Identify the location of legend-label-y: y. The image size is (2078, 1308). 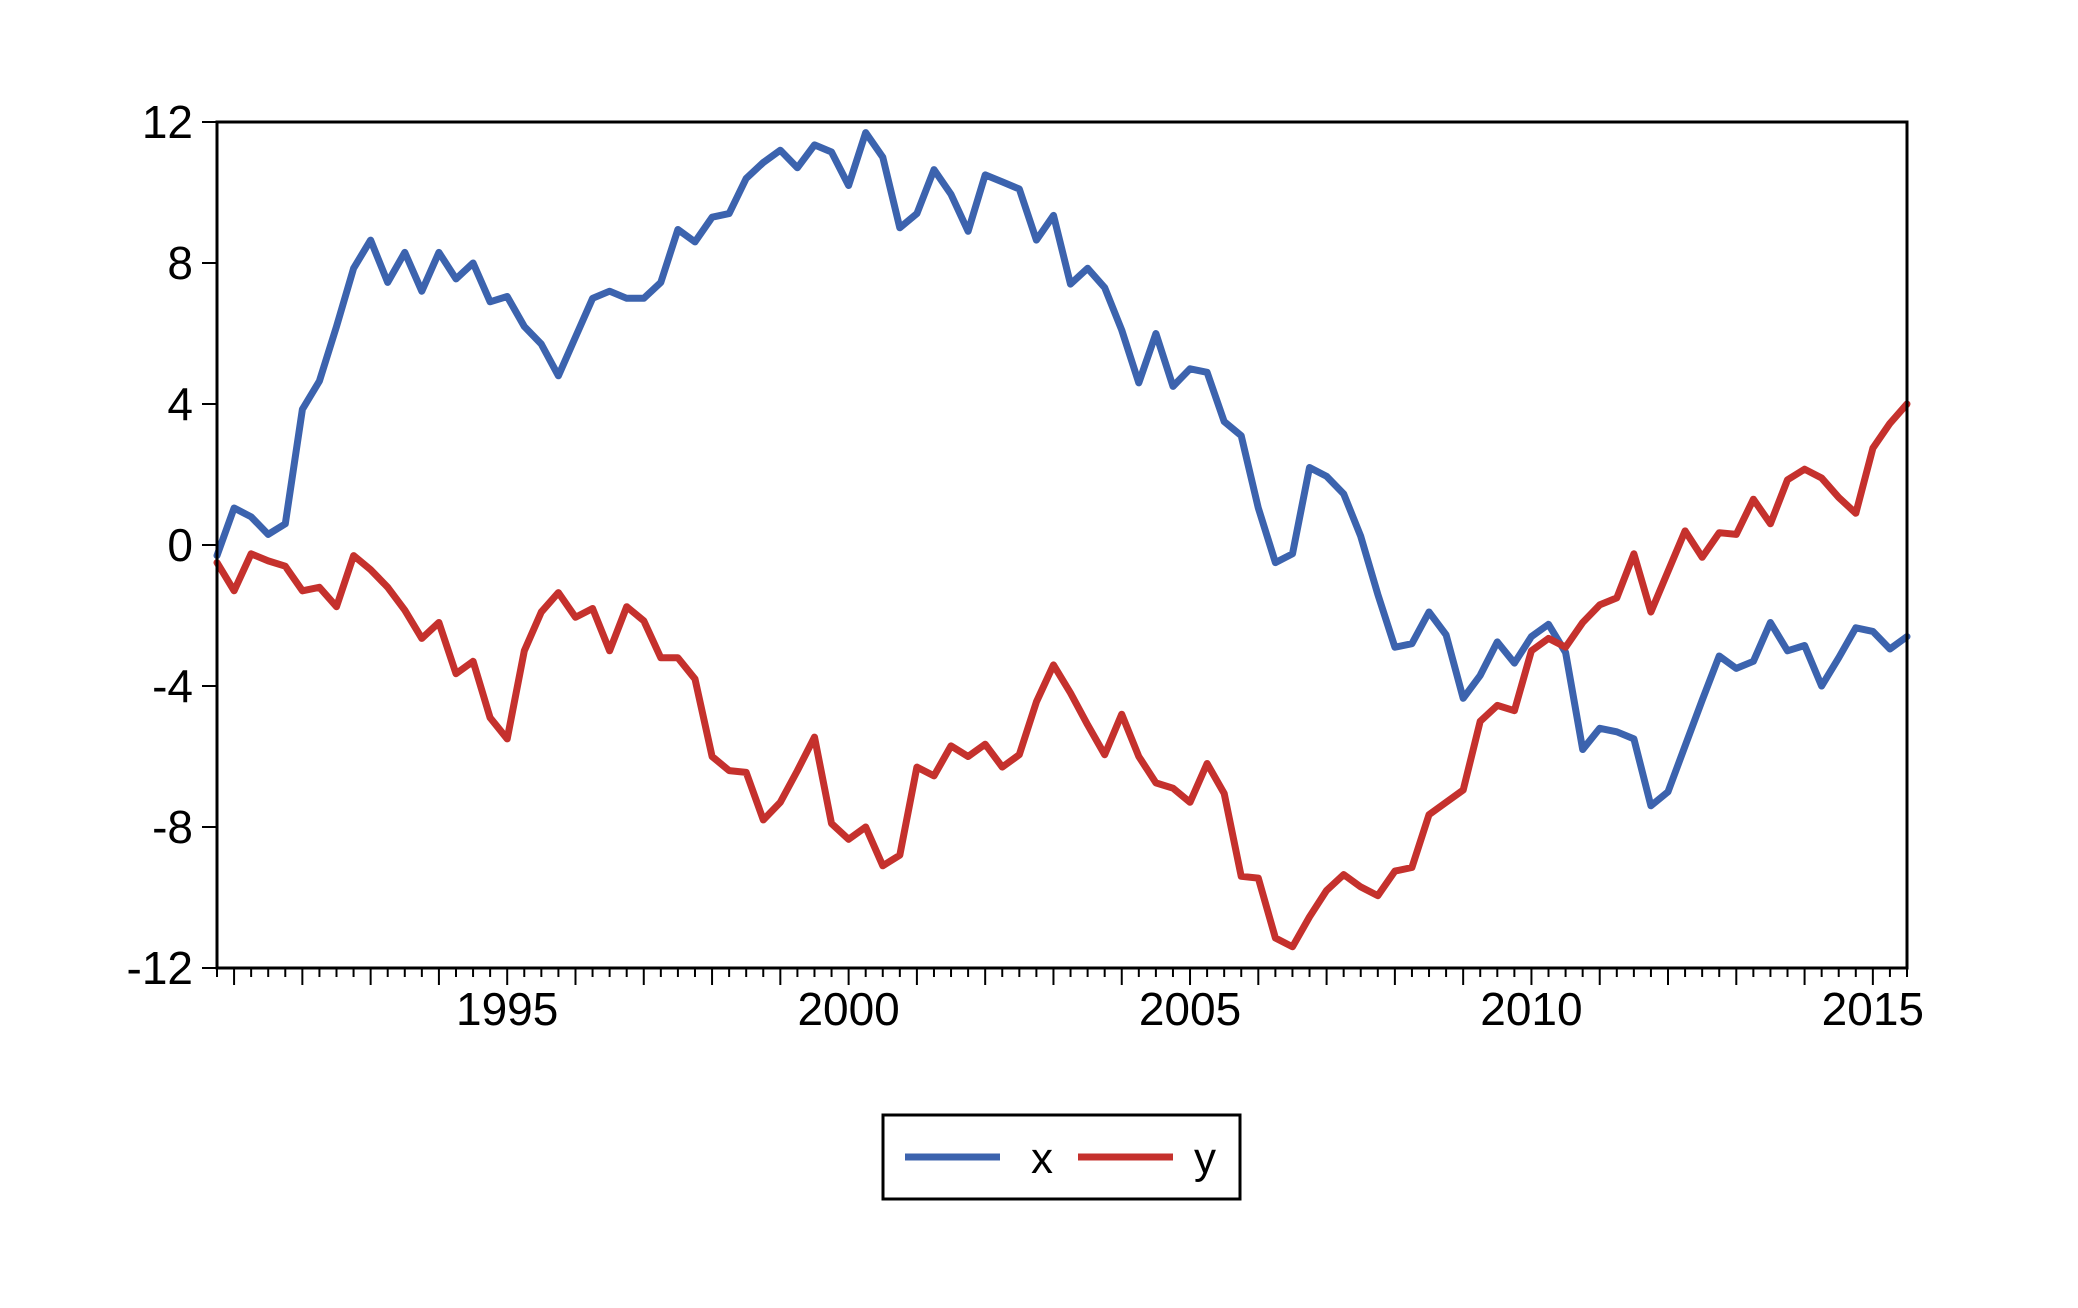
(1205, 1158).